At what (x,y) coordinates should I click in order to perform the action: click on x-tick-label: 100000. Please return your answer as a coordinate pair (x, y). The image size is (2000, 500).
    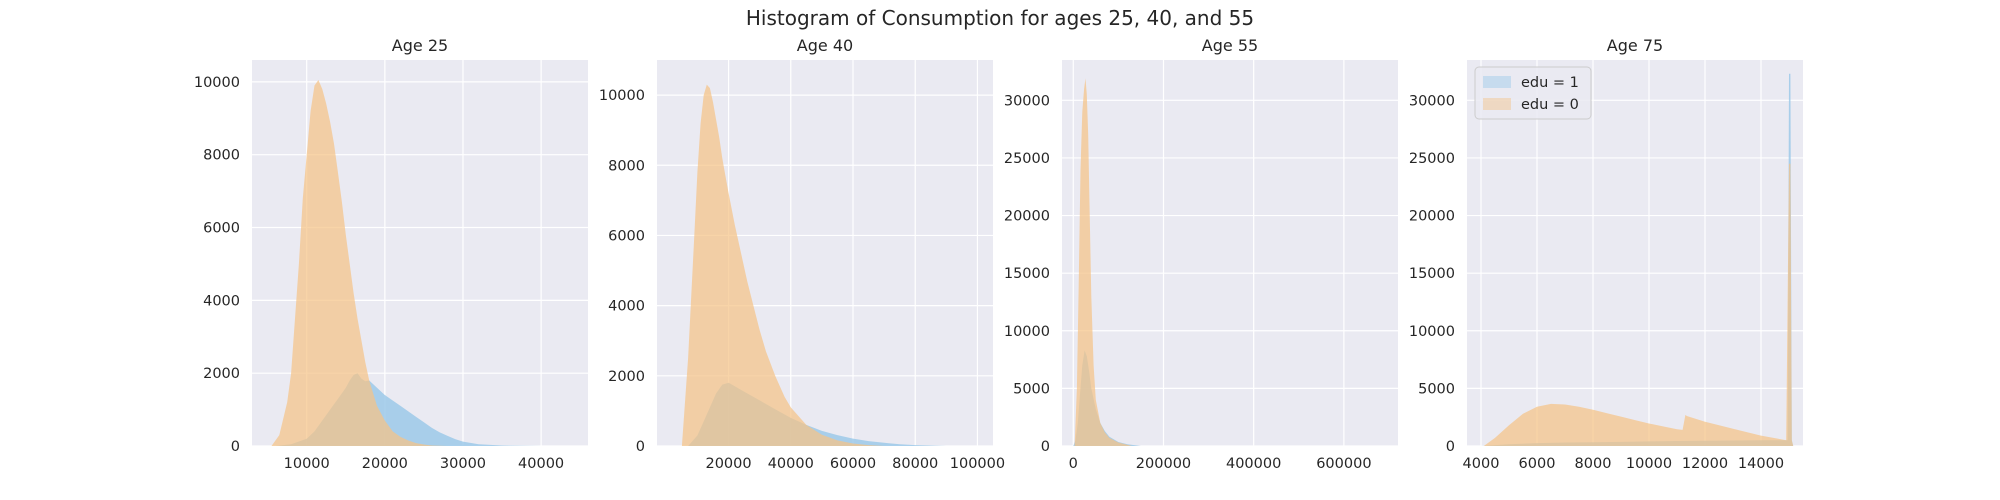
    Looking at the image, I should click on (977, 464).